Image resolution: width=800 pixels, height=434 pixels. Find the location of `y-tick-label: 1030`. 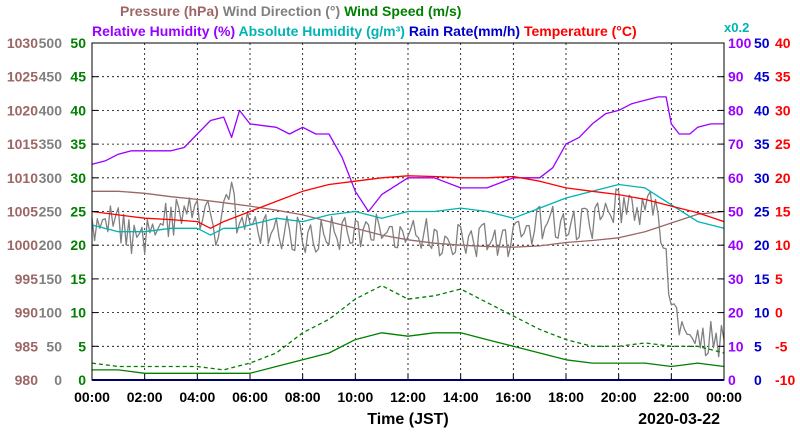

y-tick-label: 1030 is located at coordinates (22, 43).